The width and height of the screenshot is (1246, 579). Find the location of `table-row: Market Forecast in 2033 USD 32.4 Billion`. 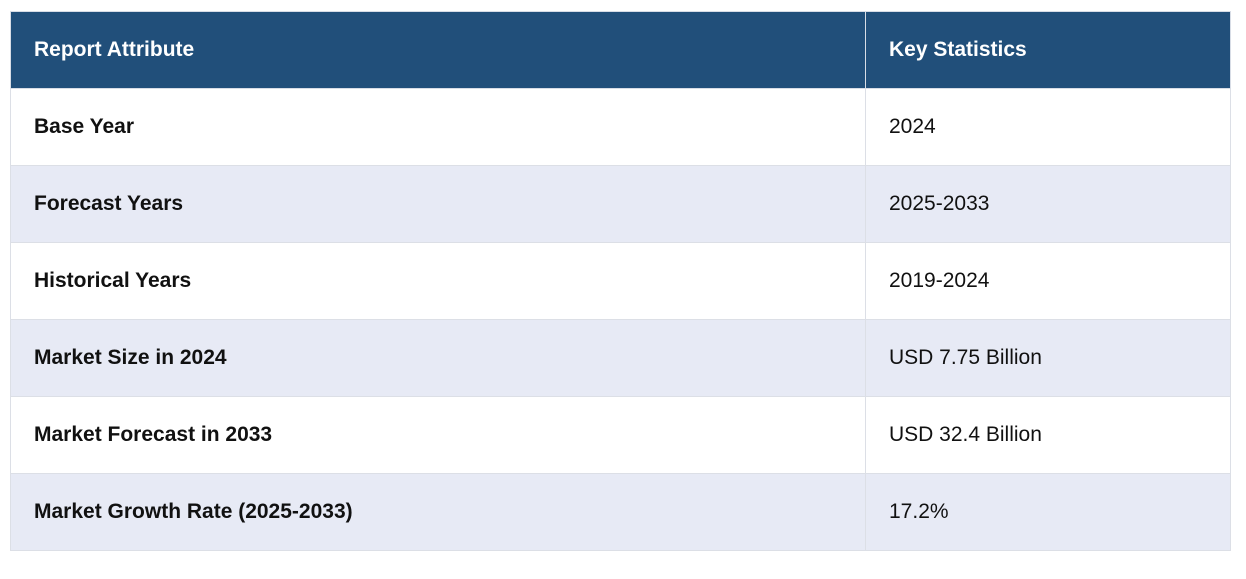

table-row: Market Forecast in 2033 USD 32.4 Billion is located at coordinates (620, 435).